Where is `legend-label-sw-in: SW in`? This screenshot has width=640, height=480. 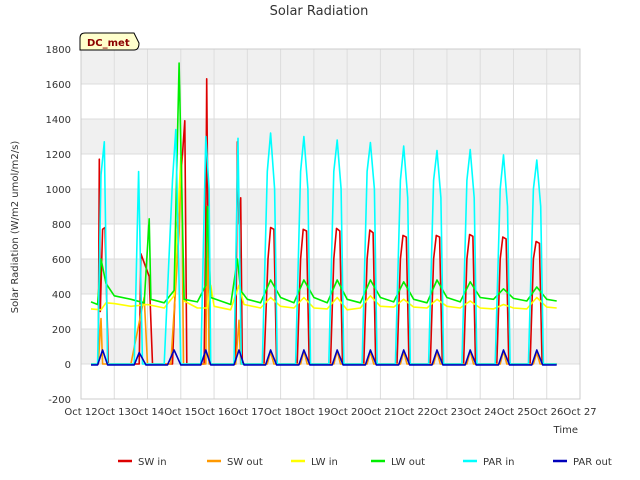
legend-label-sw-in: SW in is located at coordinates (152, 462).